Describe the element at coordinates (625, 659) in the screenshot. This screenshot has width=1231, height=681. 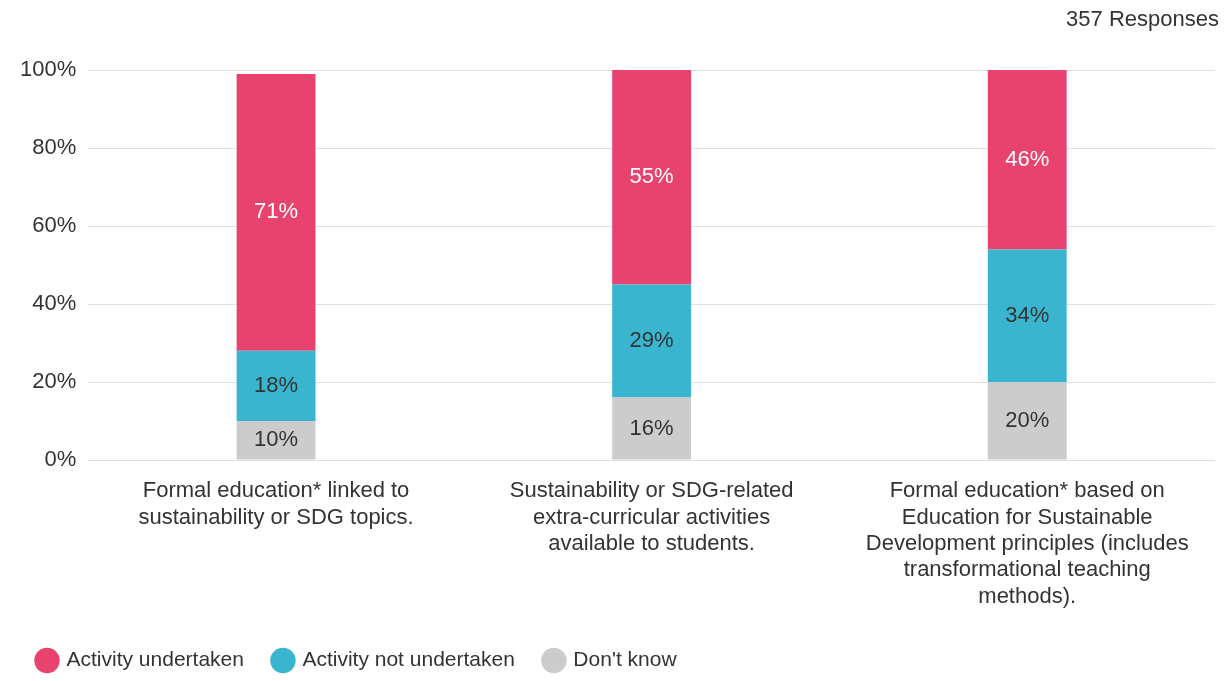
I see `legend-label: Don't know` at that location.